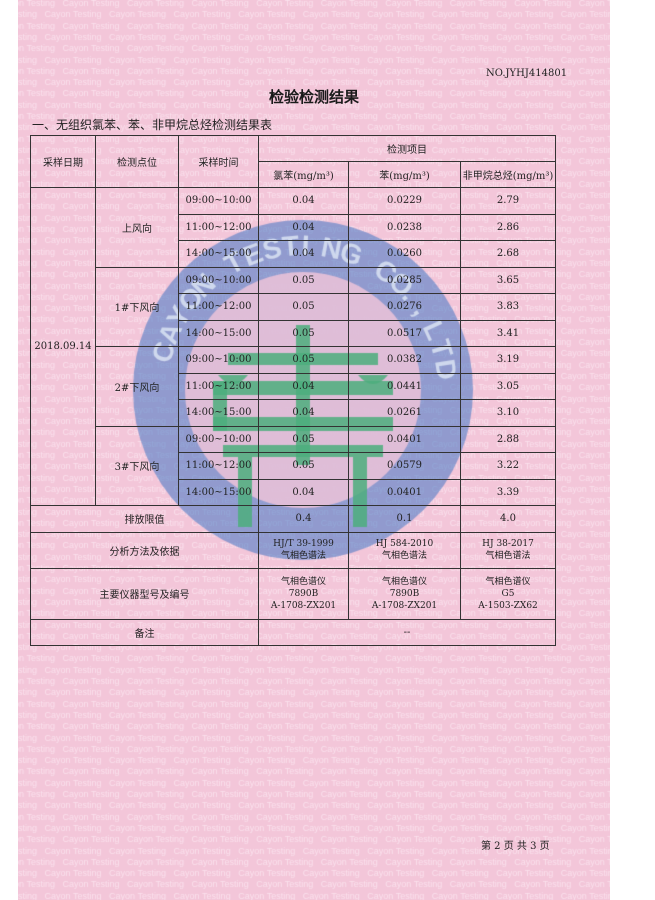 The width and height of the screenshot is (655, 900). What do you see at coordinates (137, 161) in the screenshot?
I see `header-point: 检测点位` at bounding box center [137, 161].